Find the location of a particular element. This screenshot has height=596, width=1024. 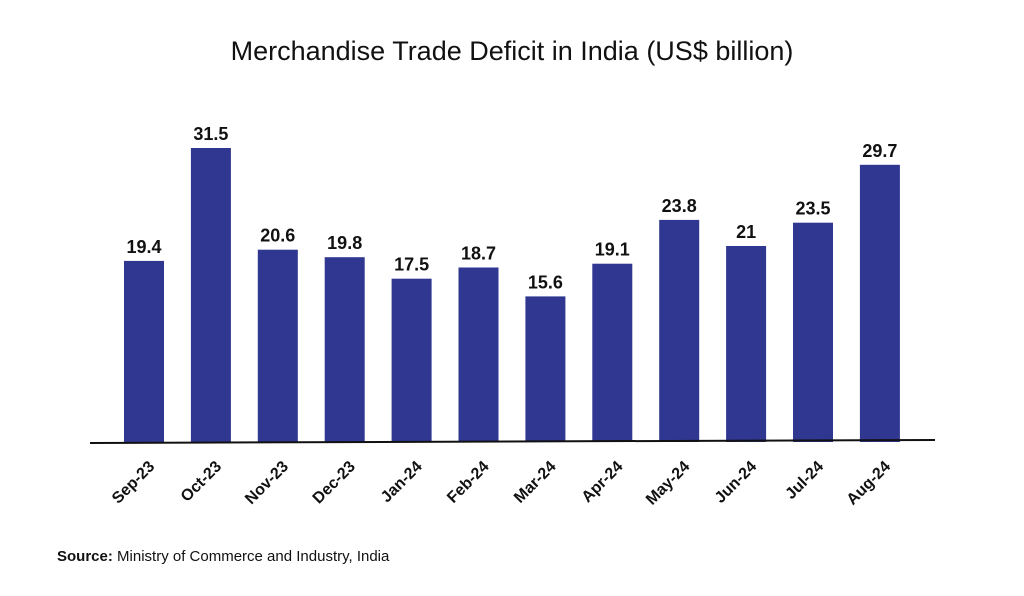

value-label: 17.5 is located at coordinates (411, 265).